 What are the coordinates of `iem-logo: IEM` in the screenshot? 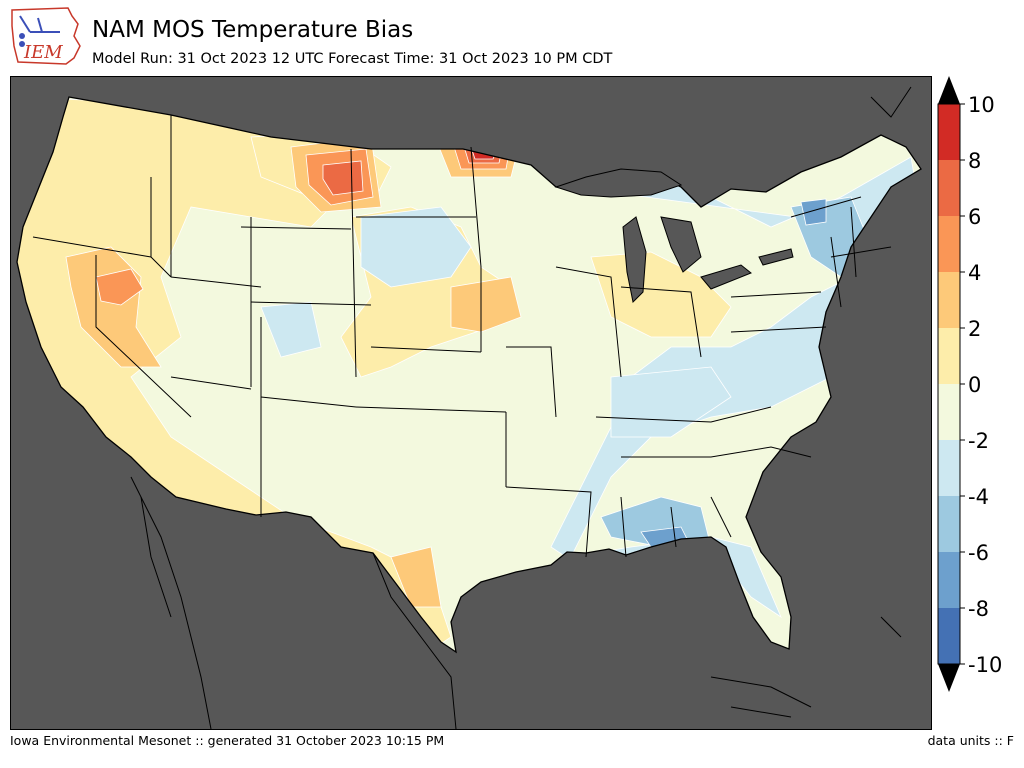 It's located at (46, 36).